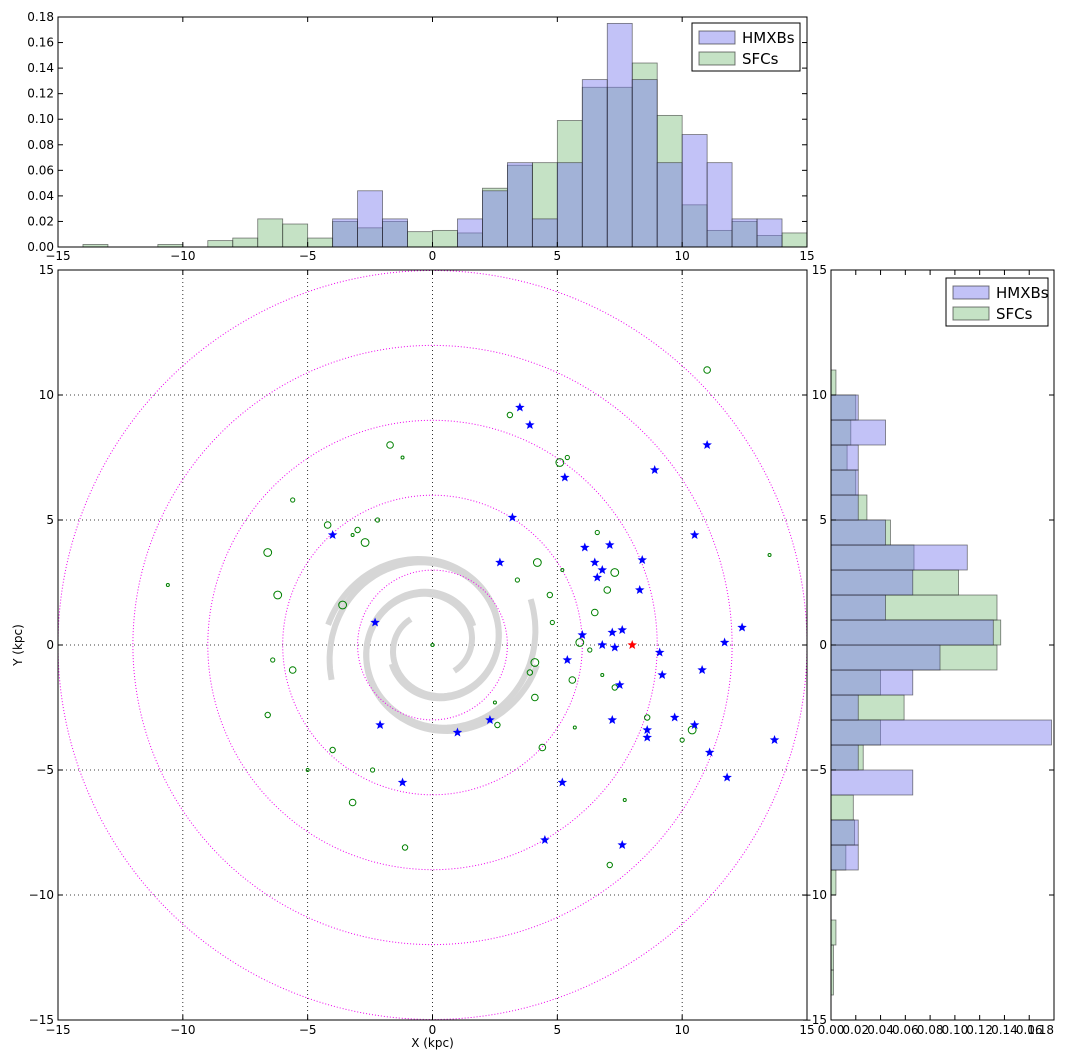 This screenshot has width=1078, height=1050. What do you see at coordinates (1040, 1030) in the screenshot?
I see `right-x-tick-label: 0.18` at bounding box center [1040, 1030].